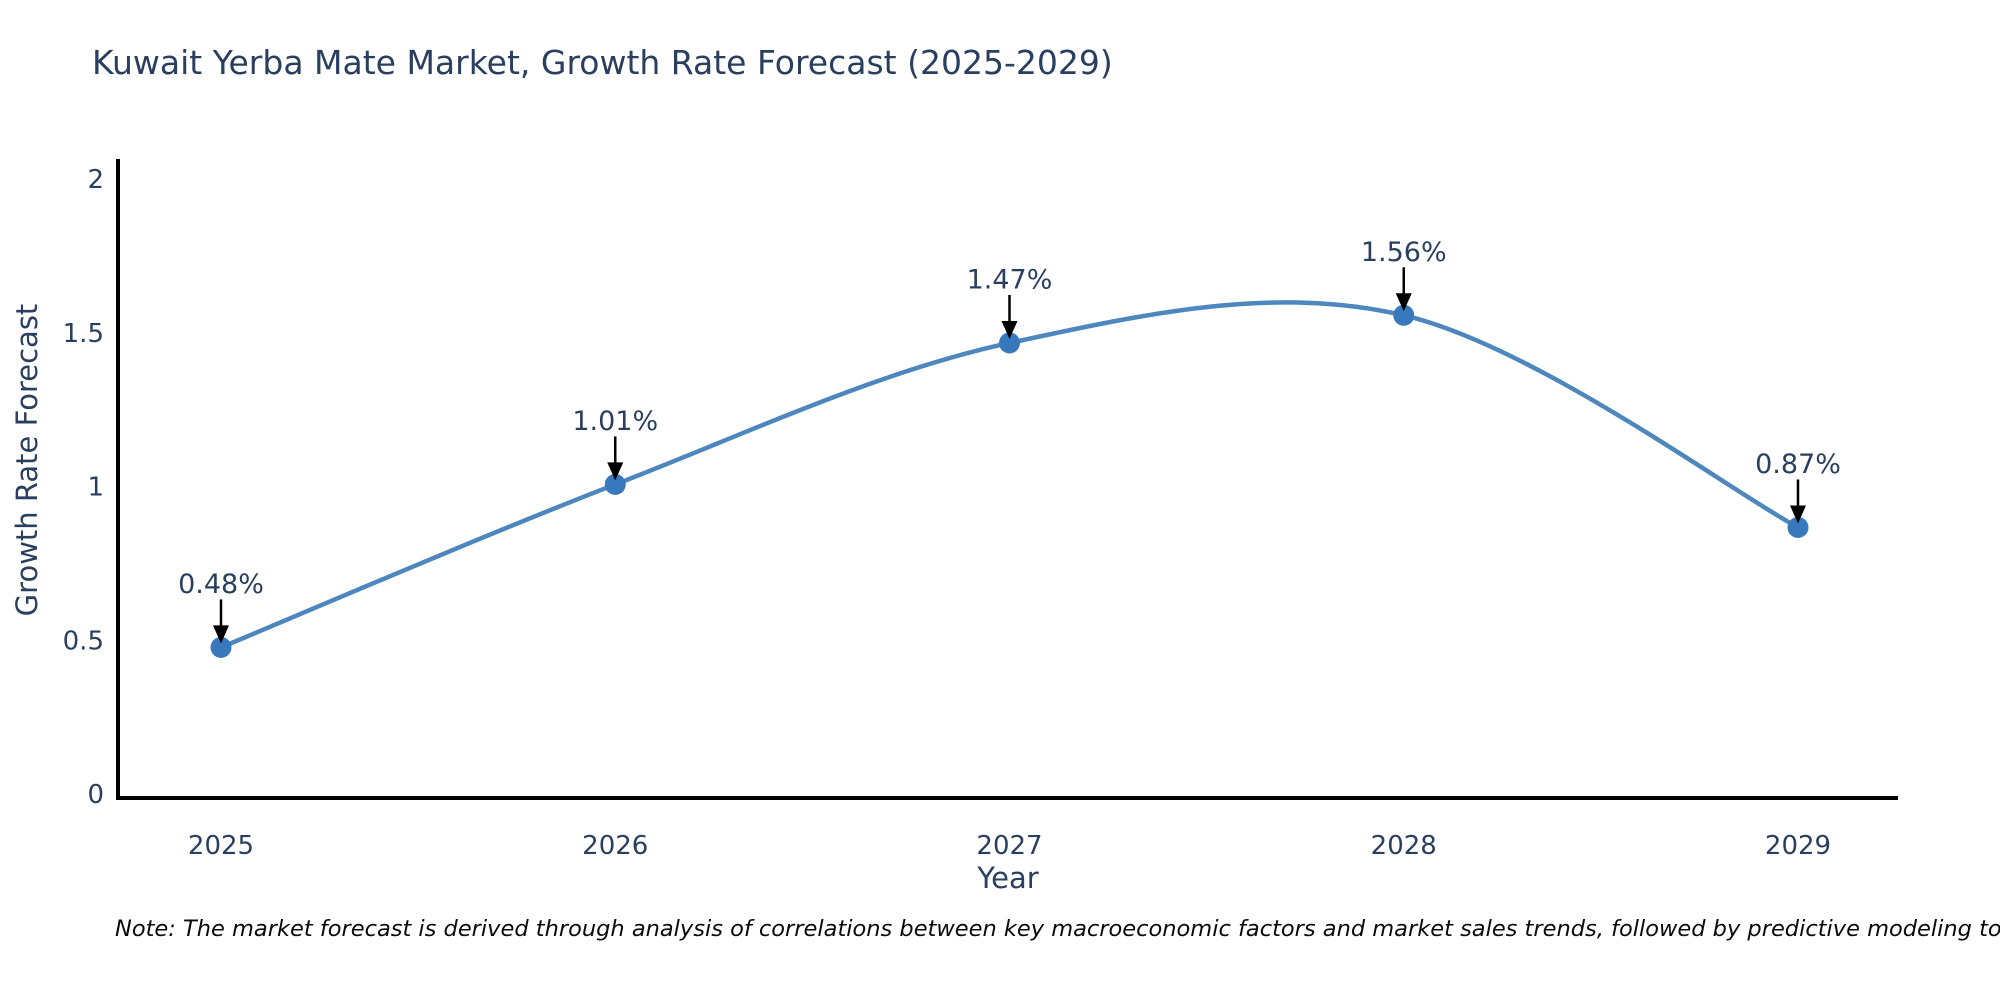 The height and width of the screenshot is (1000, 2000). What do you see at coordinates (83, 641) in the screenshot?
I see `y-tick-label: 0.5` at bounding box center [83, 641].